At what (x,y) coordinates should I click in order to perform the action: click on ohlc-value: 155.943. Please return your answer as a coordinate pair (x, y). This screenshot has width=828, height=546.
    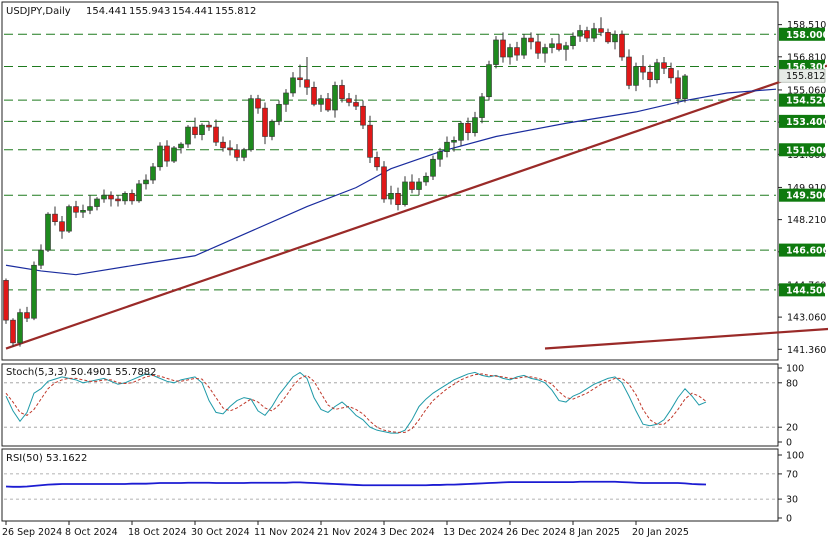
    Looking at the image, I should click on (149, 11).